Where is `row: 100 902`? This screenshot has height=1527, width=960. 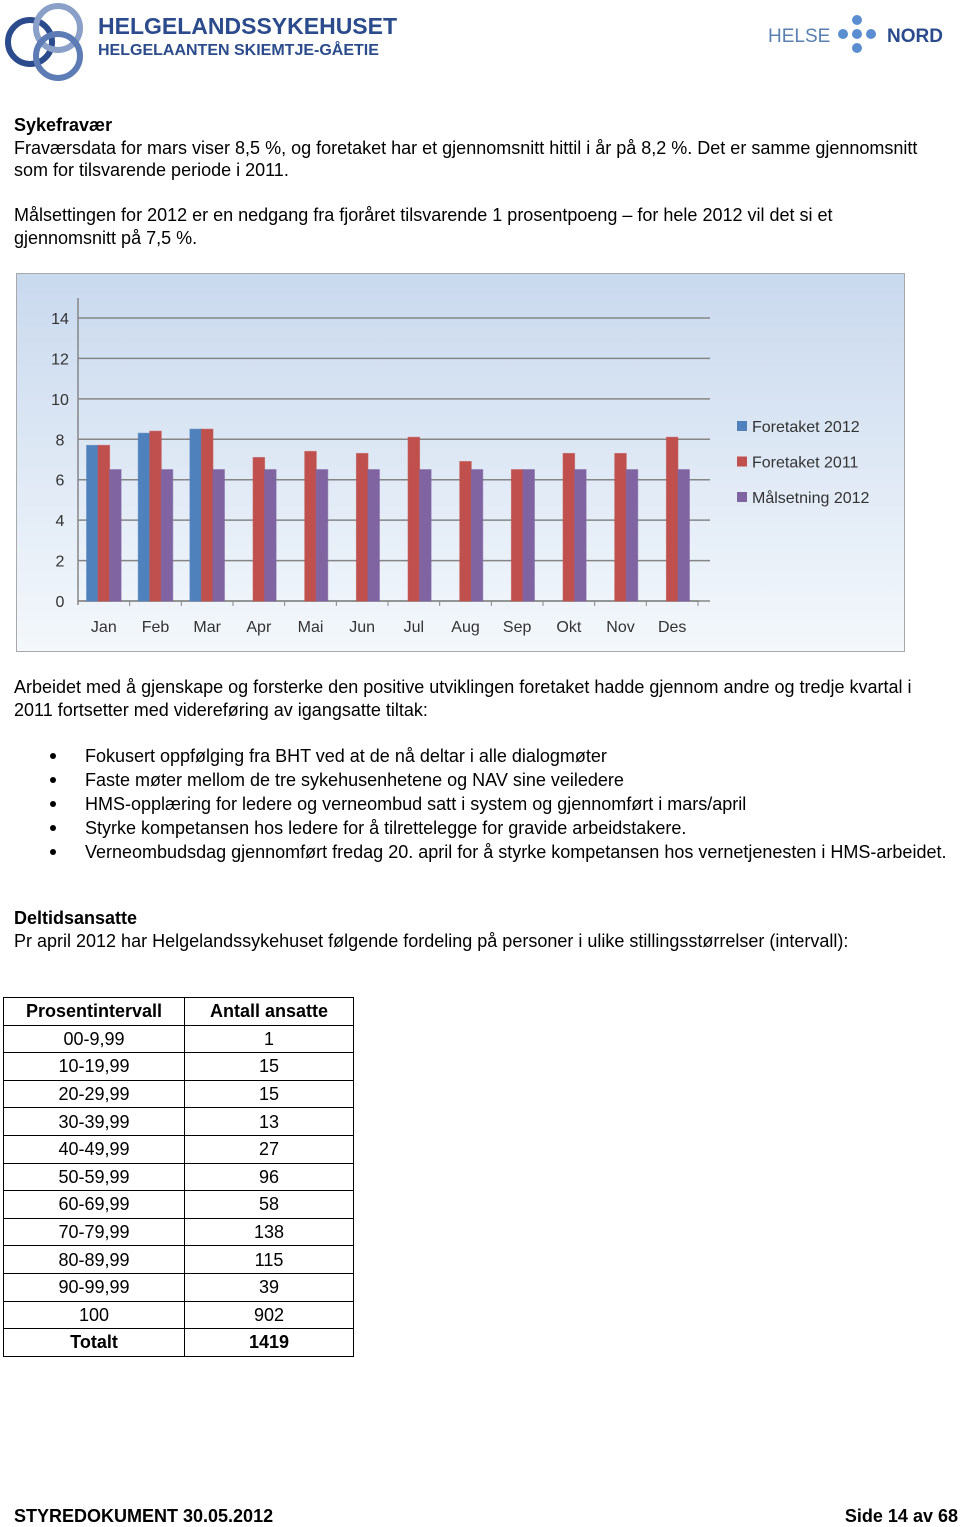
row: 100 902 is located at coordinates (178, 1315).